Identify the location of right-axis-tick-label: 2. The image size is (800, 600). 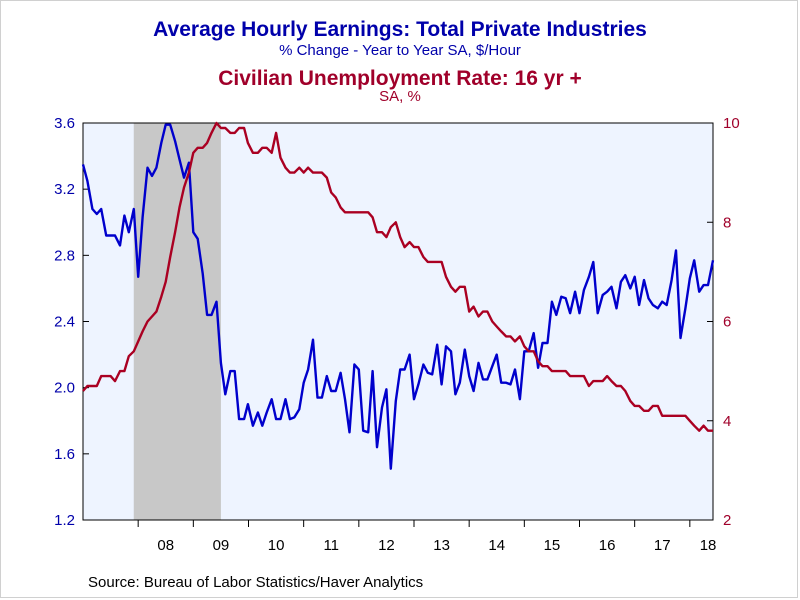
(727, 520).